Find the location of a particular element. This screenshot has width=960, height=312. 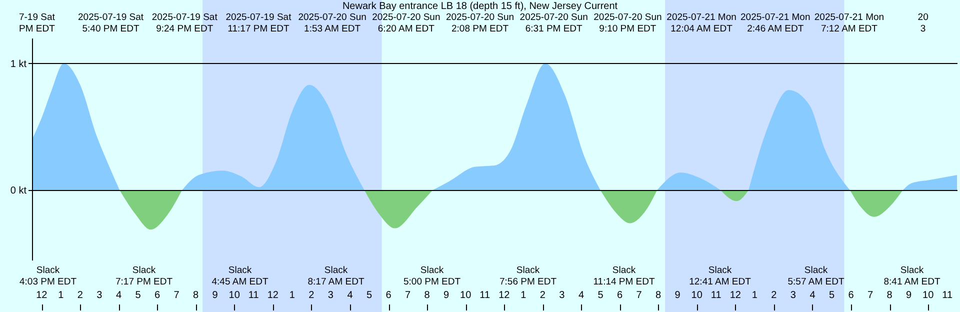

text: 2025-07-19 Sat 11:17 PM EDT is located at coordinates (259, 23).